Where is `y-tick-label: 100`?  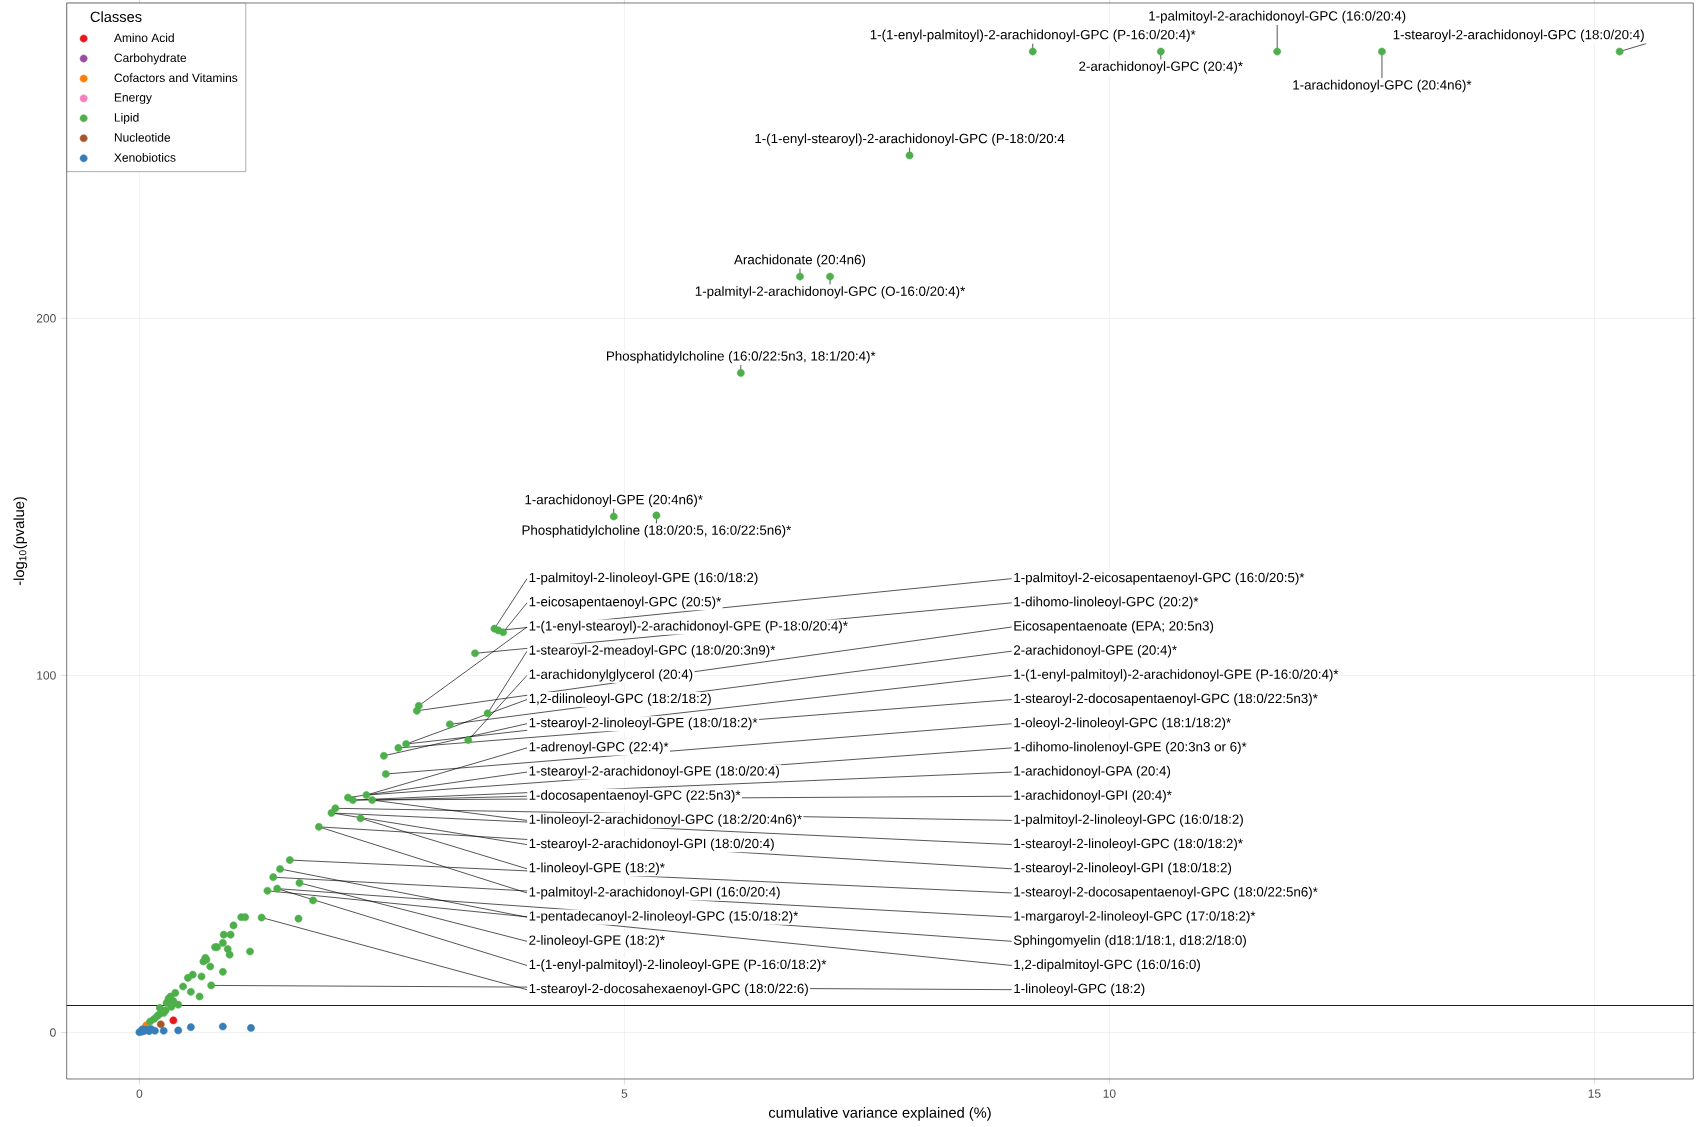 y-tick-label: 100 is located at coordinates (46, 675).